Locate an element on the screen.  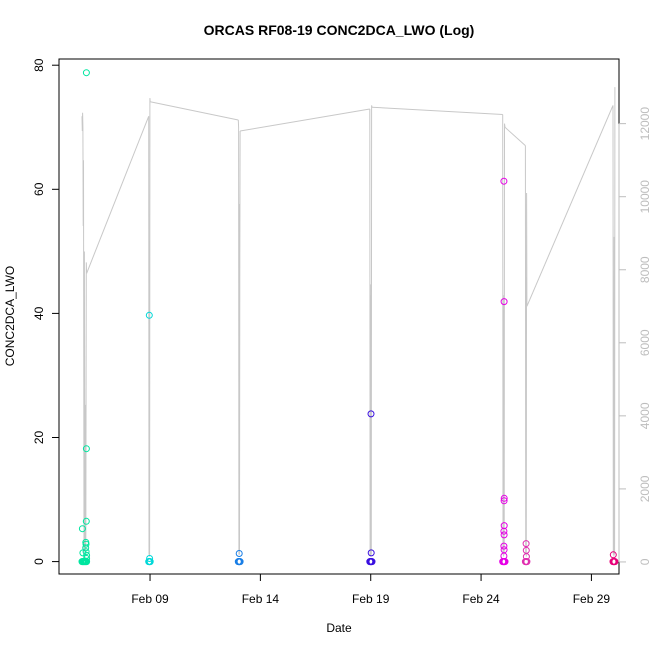
y-axis-label: CONC2DCA_LWO is located at coordinates (10, 316).